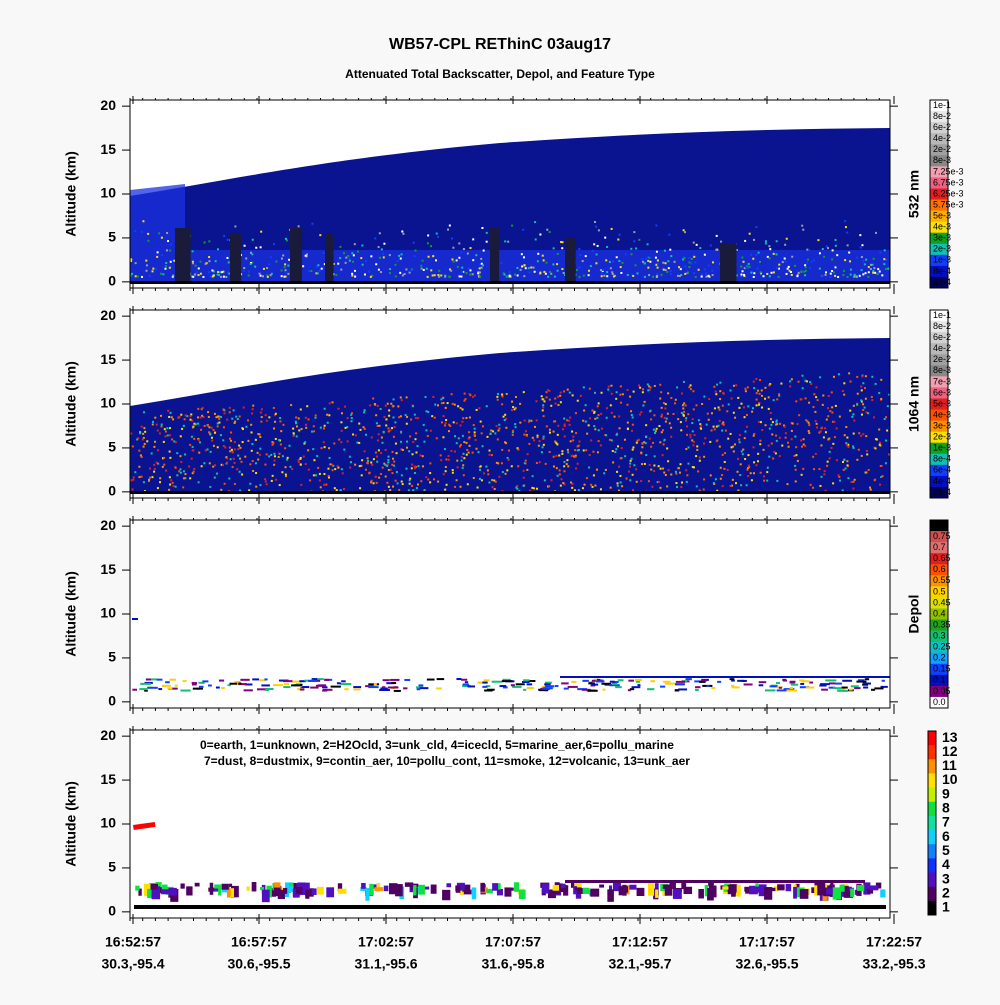 The image size is (1000, 1005). I want to click on feature-layer, so click(715, 881).